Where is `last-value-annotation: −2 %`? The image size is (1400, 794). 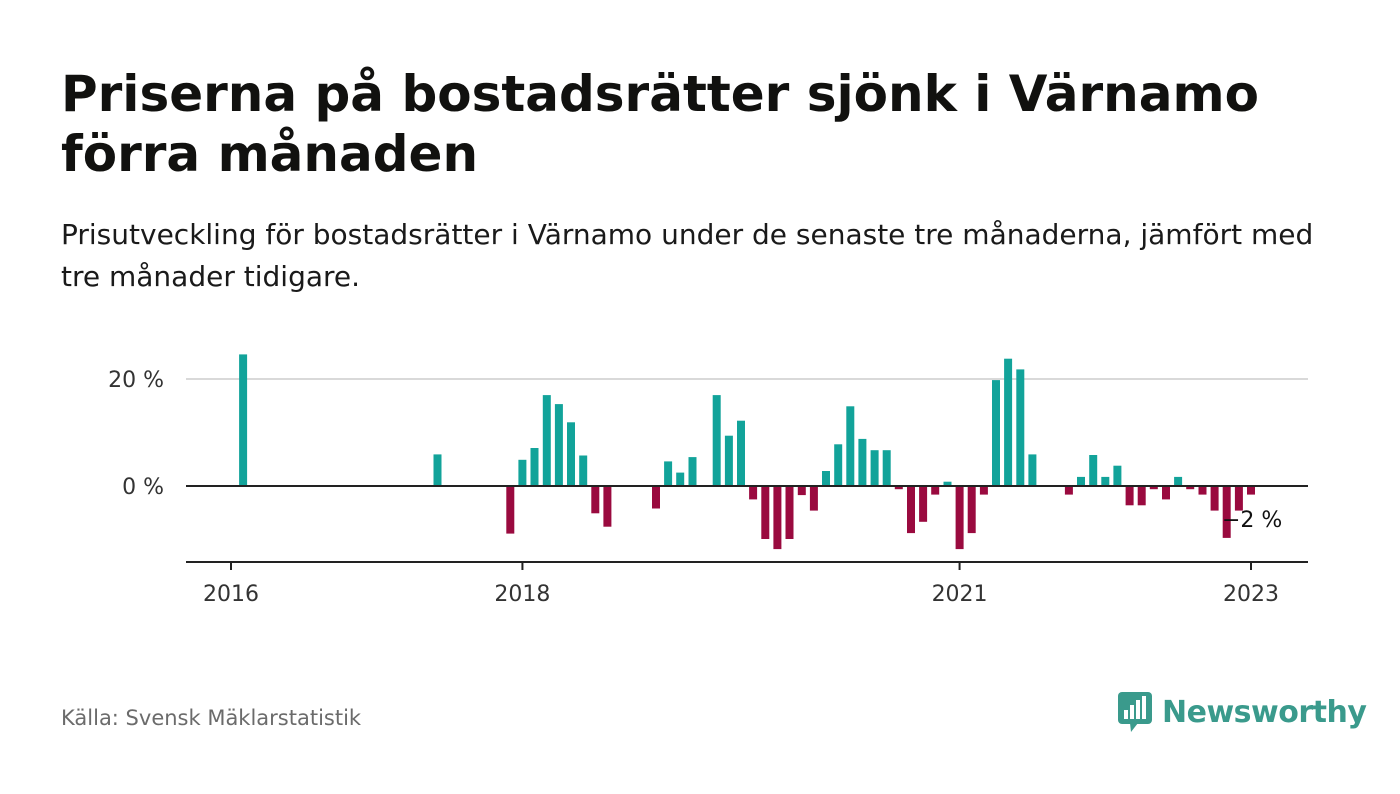 last-value-annotation: −2 % is located at coordinates (1252, 520).